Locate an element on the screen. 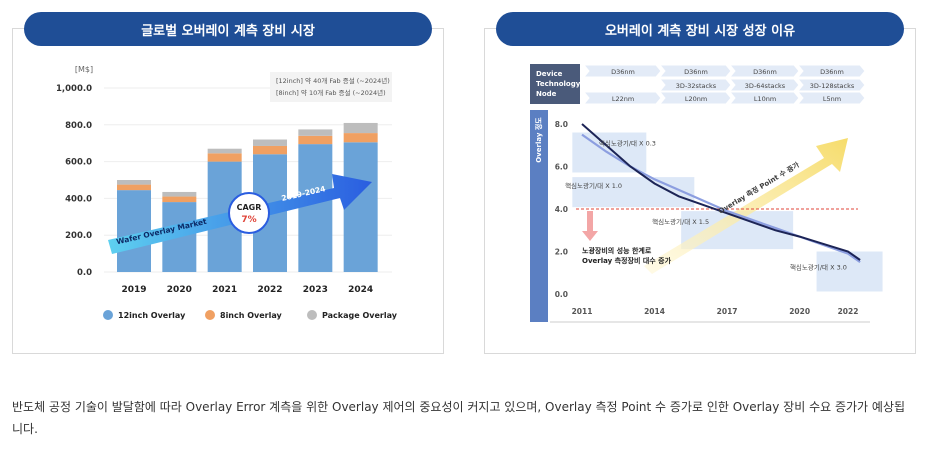 This screenshot has height=458, width=926. x-tick-label: 2024 is located at coordinates (360, 290).